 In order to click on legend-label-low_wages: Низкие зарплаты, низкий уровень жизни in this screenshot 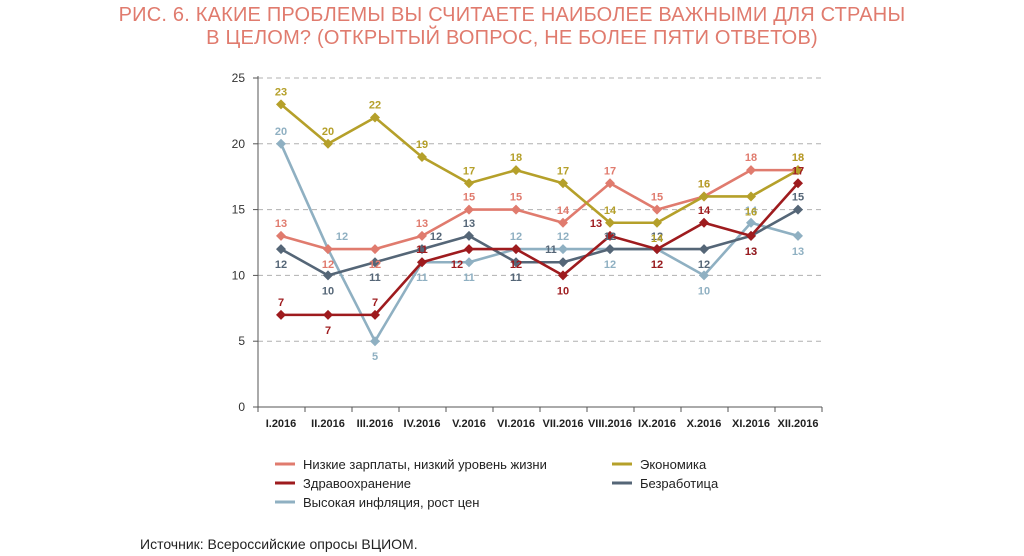, I will do `click(425, 464)`.